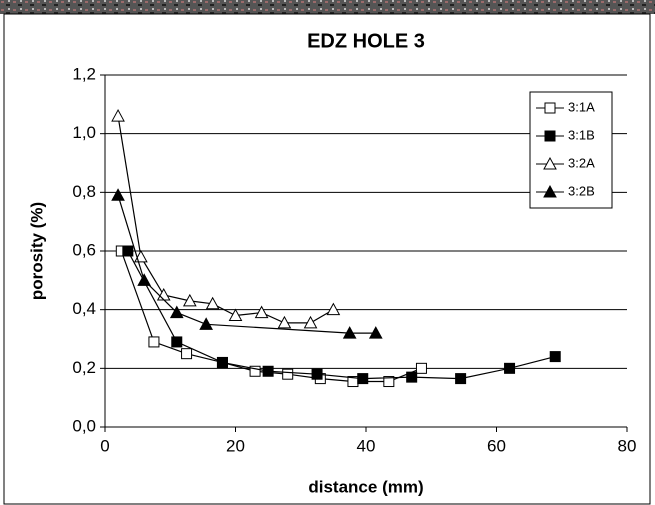 Image resolution: width=655 pixels, height=505 pixels. Describe the element at coordinates (84, 73) in the screenshot. I see `y-tick-label: 1,2` at that location.